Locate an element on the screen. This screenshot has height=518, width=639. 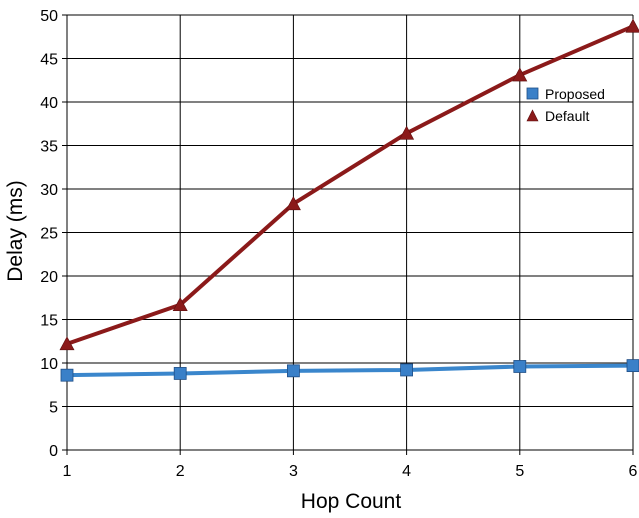
x-tick-label: 4 is located at coordinates (406, 471).